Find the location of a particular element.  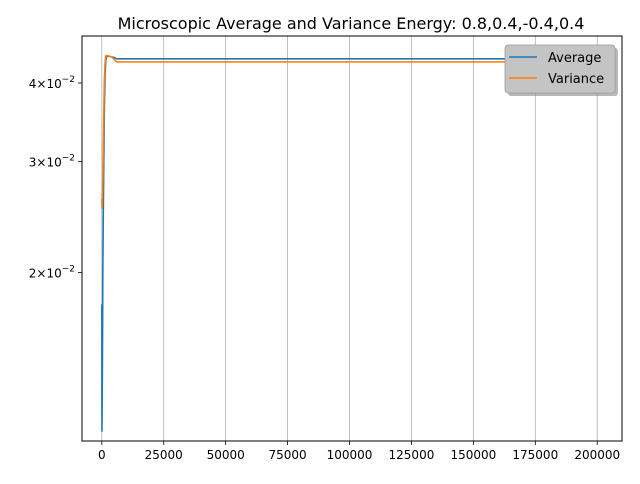

legend-label: Variance is located at coordinates (576, 79).